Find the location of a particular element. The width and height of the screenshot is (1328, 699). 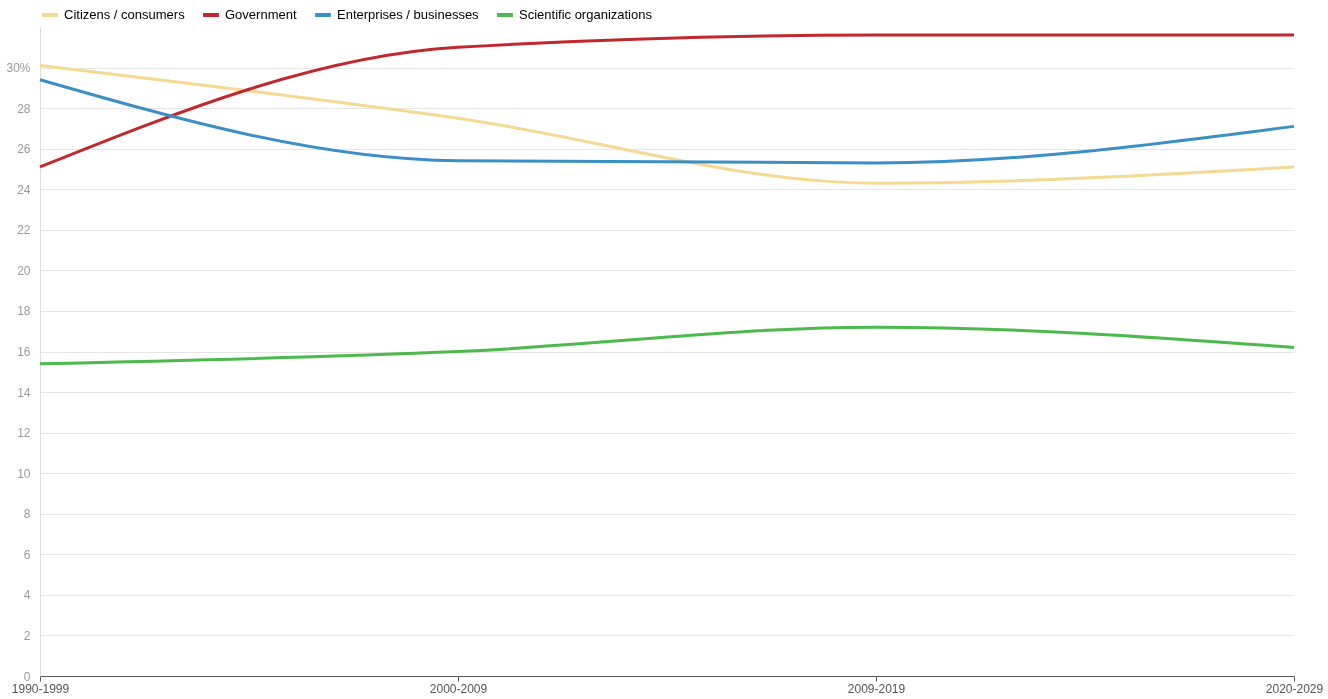

y-tick-label: 4 is located at coordinates (27, 595).